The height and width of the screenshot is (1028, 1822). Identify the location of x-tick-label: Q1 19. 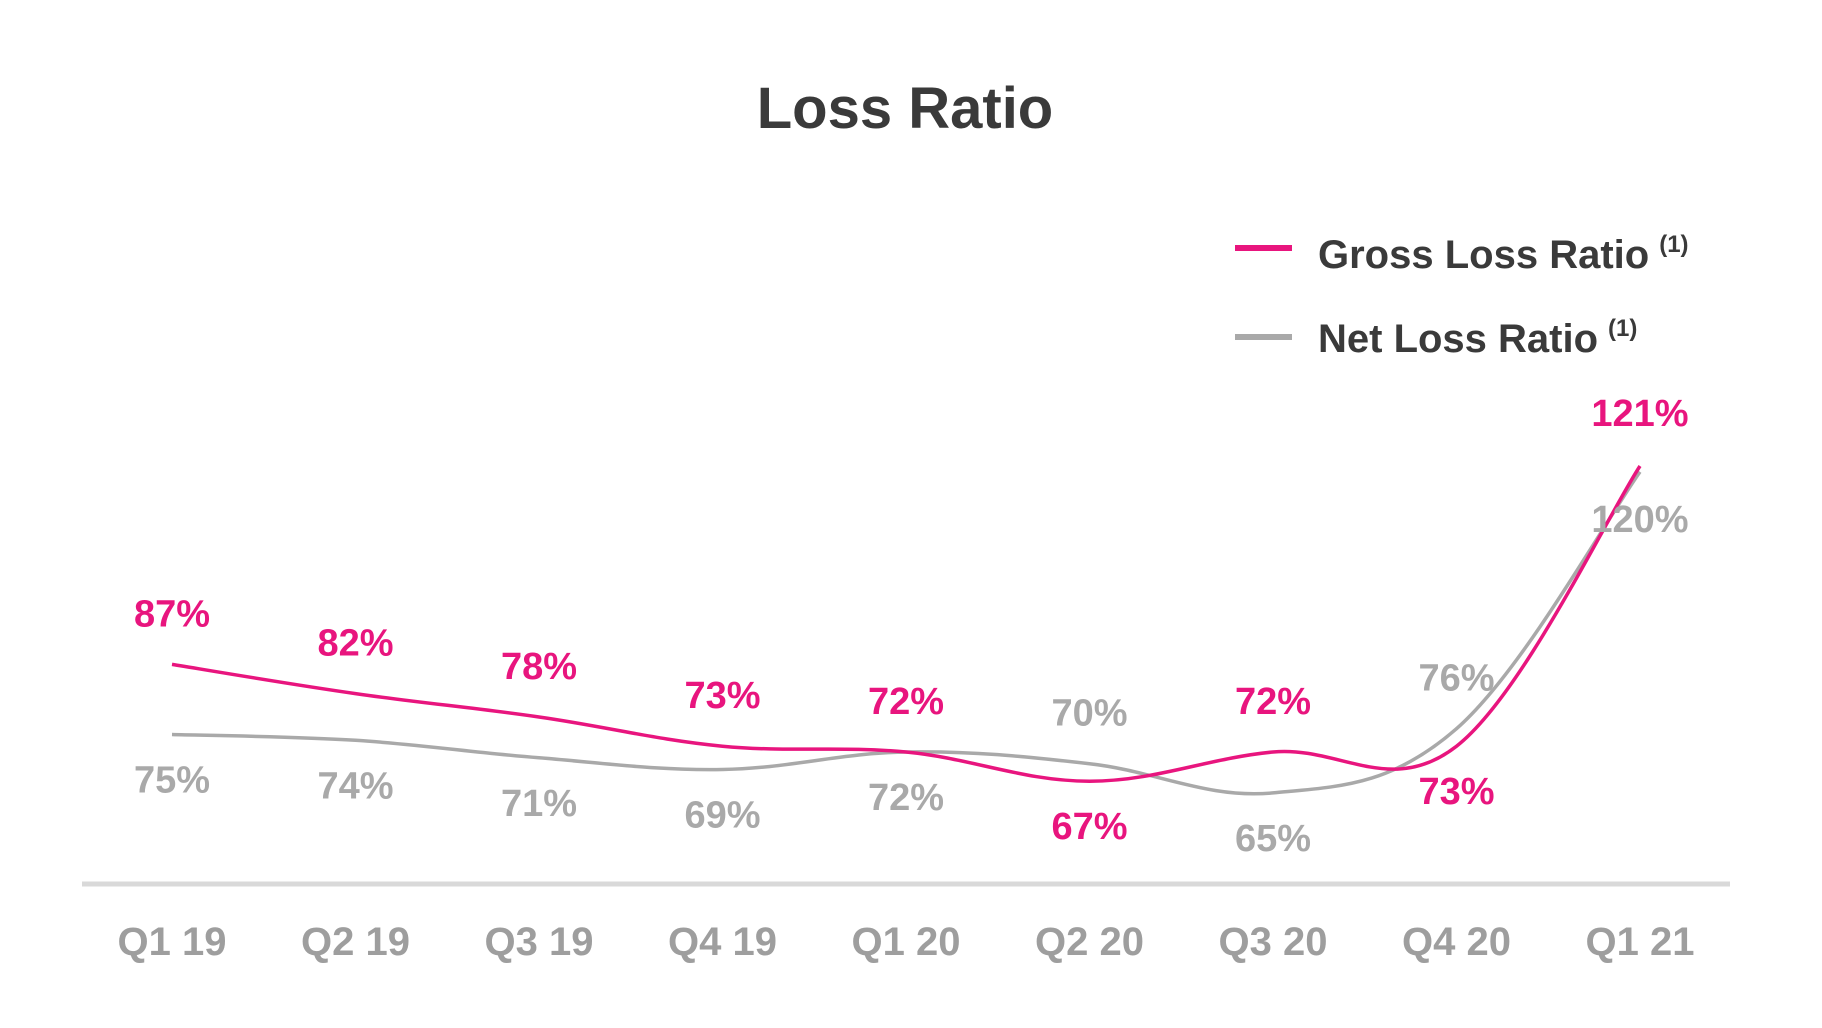
(172, 942).